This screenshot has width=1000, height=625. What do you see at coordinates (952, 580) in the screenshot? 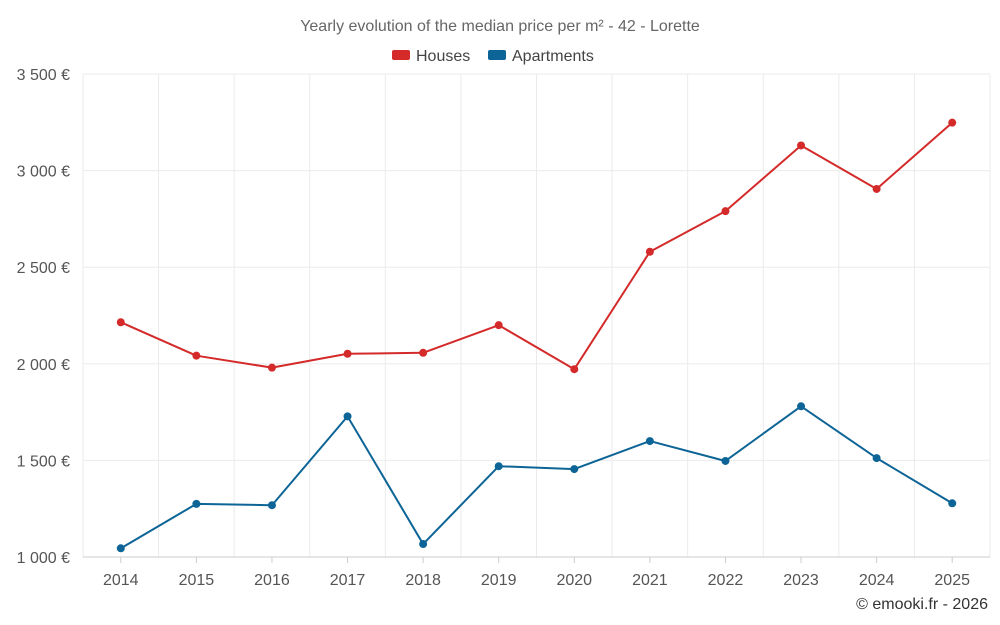
I see `x-tick-label: 2025` at bounding box center [952, 580].